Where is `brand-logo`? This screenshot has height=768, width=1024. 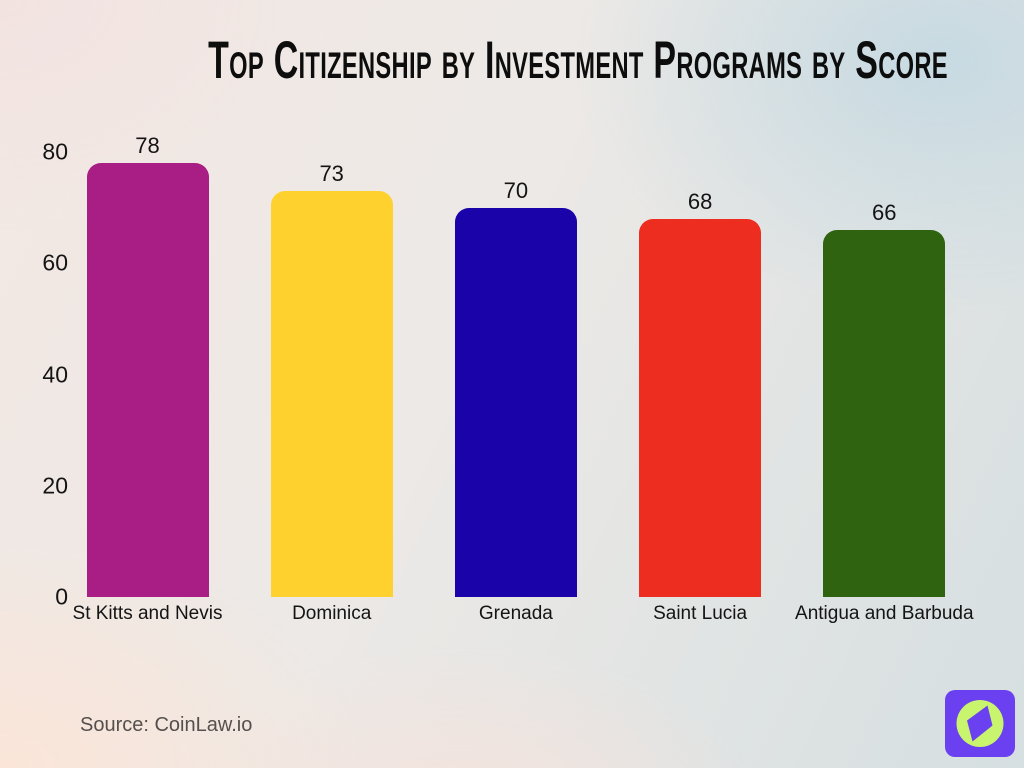
brand-logo is located at coordinates (980, 723).